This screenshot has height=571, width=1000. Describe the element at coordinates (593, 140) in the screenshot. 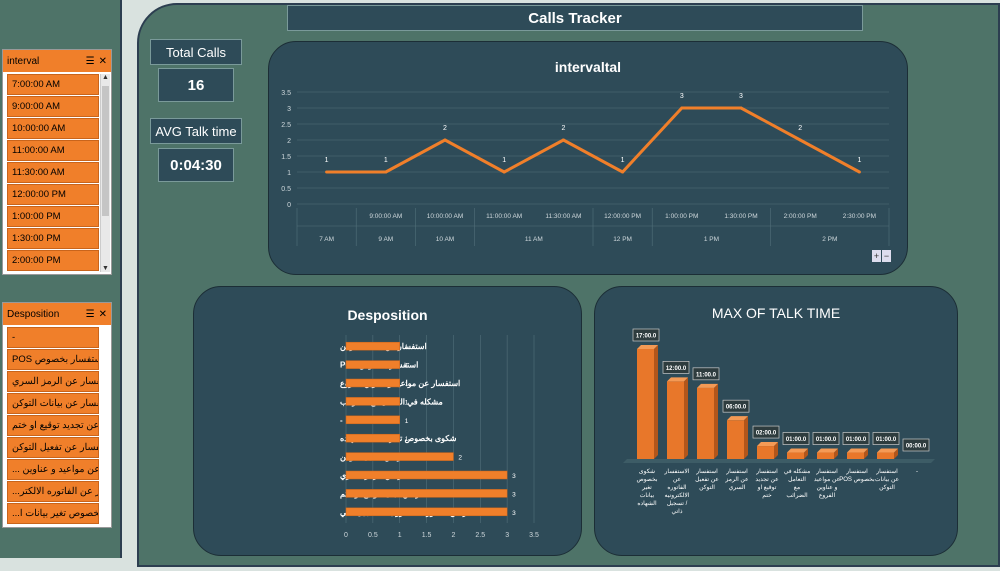

I see `series-line` at that location.